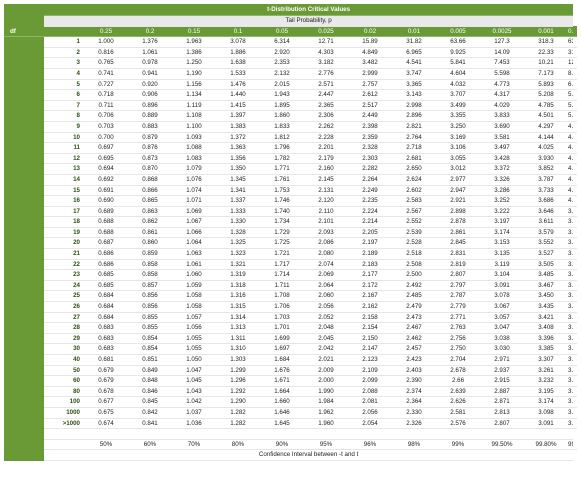 The width and height of the screenshot is (581, 489). What do you see at coordinates (194, 74) in the screenshot?
I see `critical-value-cell: 1.190` at bounding box center [194, 74].